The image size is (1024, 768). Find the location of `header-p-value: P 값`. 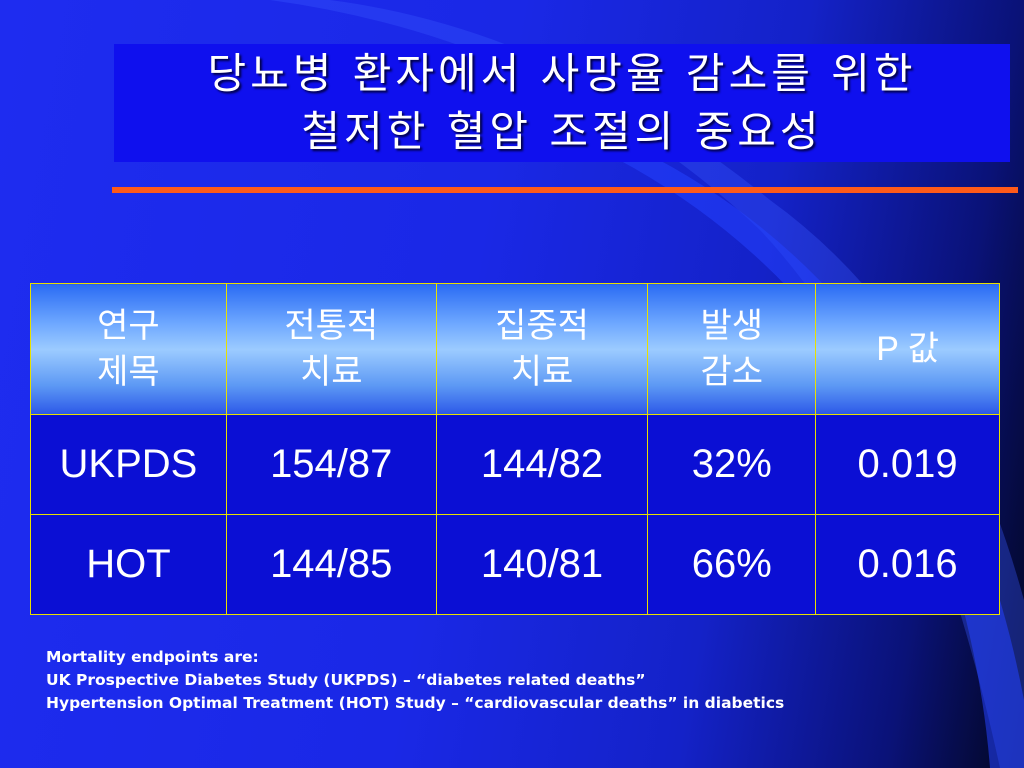

header-p-value: P 값 is located at coordinates (907, 349).